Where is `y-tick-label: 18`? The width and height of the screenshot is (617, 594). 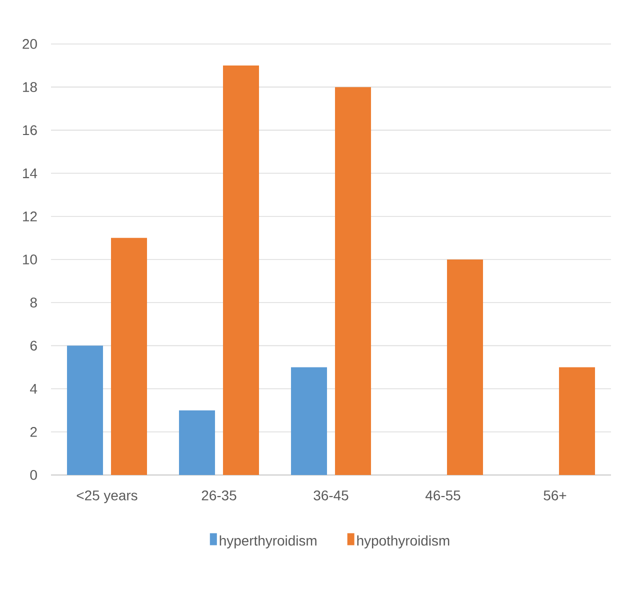
y-tick-label: 18 is located at coordinates (30, 87).